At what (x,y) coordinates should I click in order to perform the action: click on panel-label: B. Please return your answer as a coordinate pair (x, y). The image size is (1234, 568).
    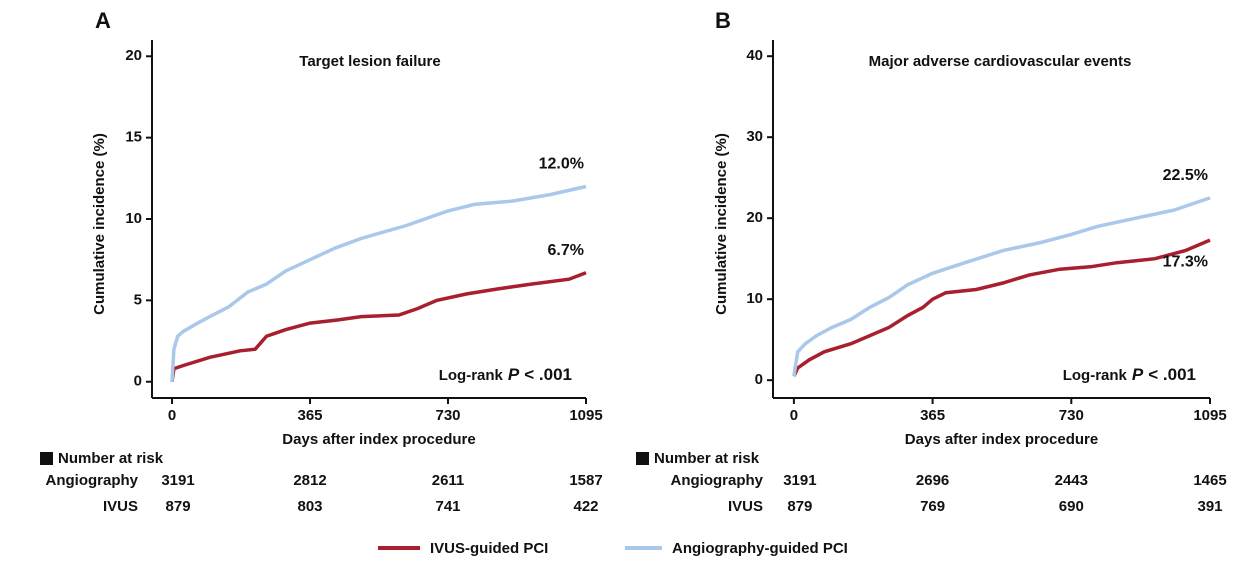
    Looking at the image, I should click on (723, 20).